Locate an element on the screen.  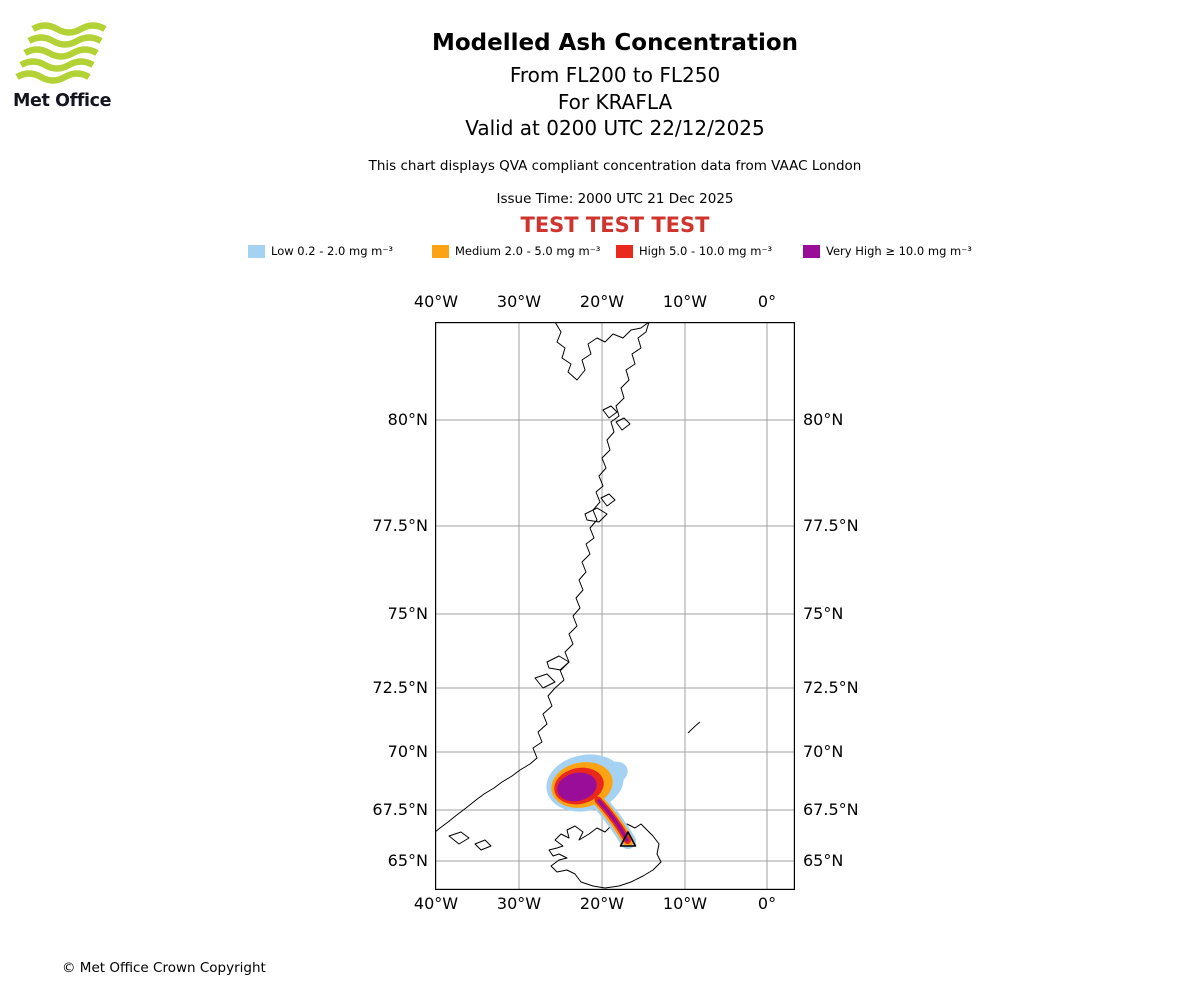
ash-plume is located at coordinates (591, 801).